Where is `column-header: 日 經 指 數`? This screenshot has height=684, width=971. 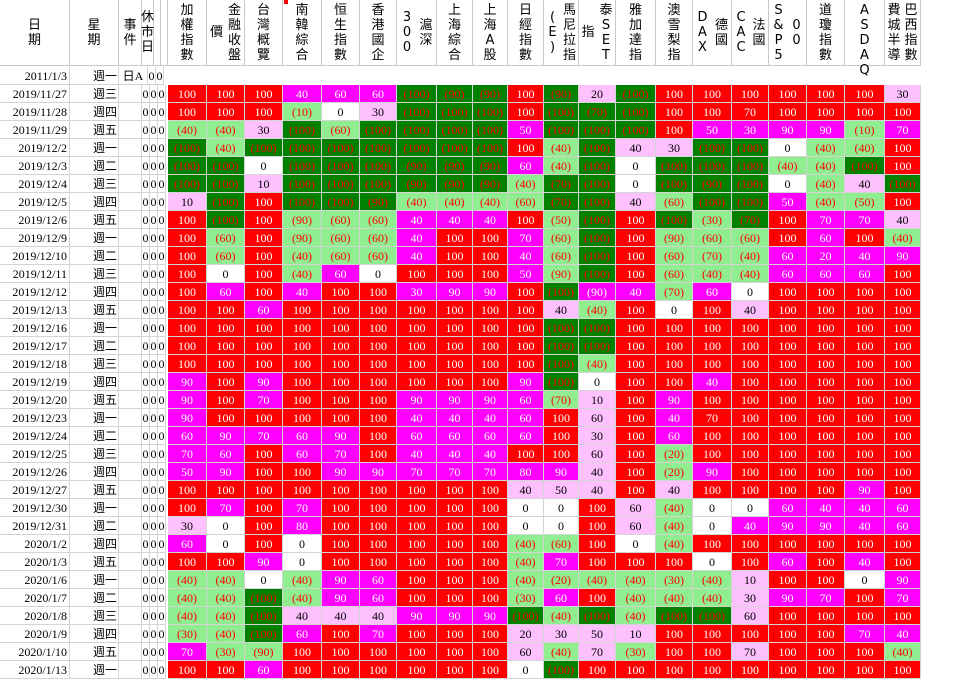 column-header: 日 經 指 數 is located at coordinates (526, 33).